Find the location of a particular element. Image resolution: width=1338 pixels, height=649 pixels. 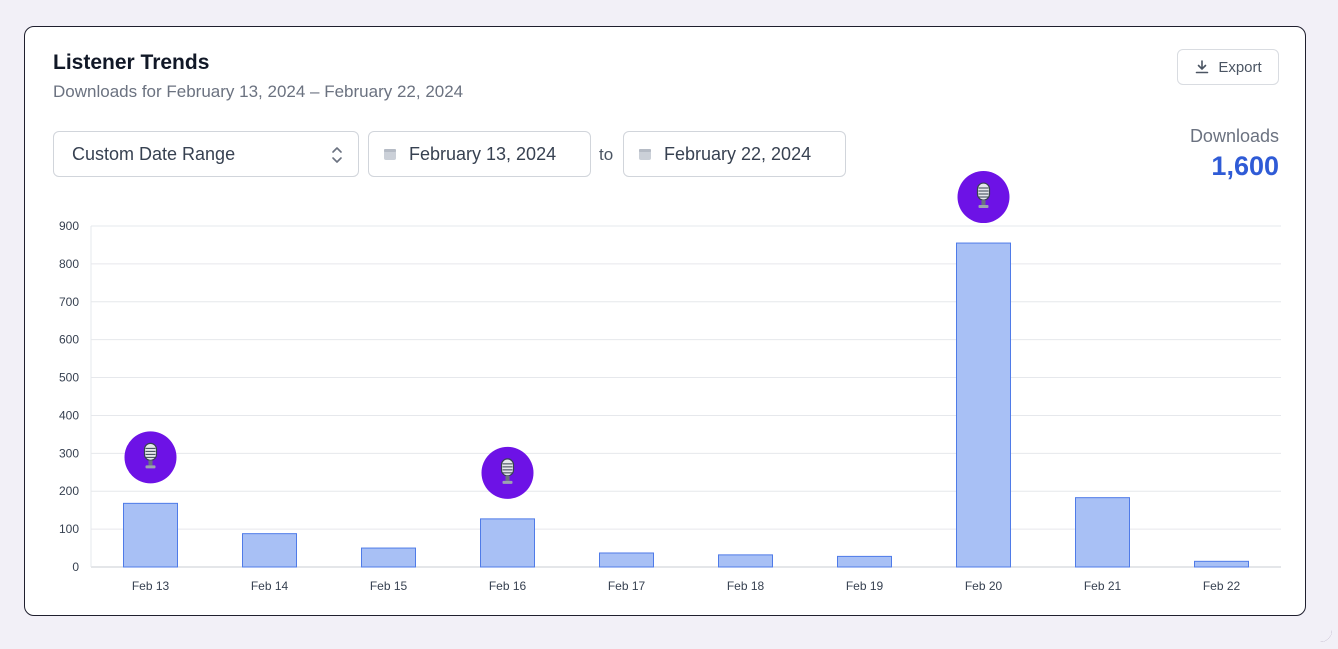

x-tick-label: Feb 20 is located at coordinates (984, 586).